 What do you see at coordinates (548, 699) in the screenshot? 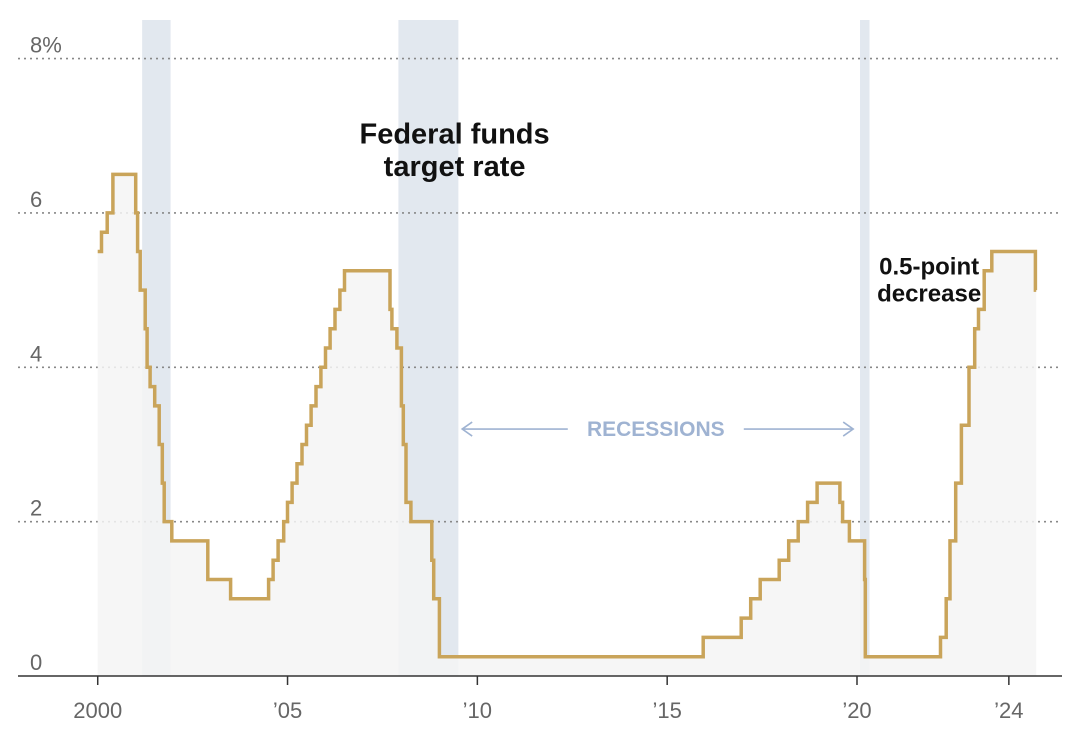
I see `x-axis-ticks: 2000 ’05 ’10 ’15 ’20 ’24` at bounding box center [548, 699].